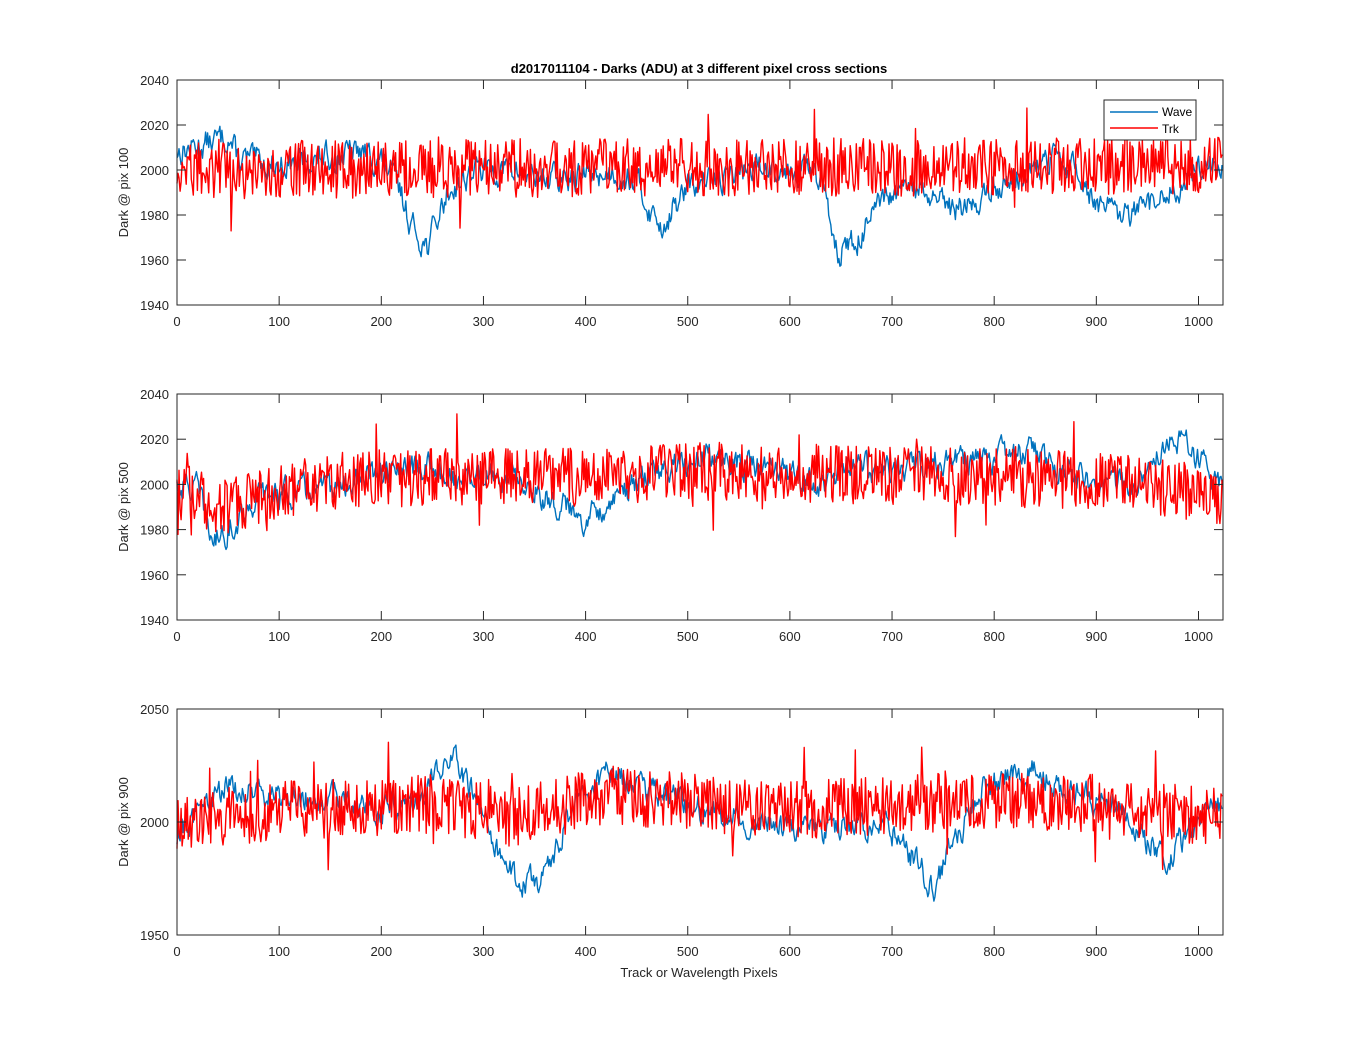  I want to click on legend: Wave Trk, so click(1150, 120).